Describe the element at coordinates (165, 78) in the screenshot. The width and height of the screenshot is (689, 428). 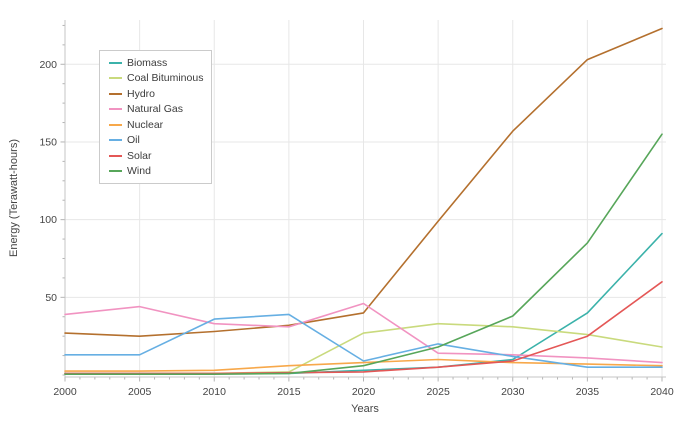
I see `legend-label: Coal Bituminous` at that location.